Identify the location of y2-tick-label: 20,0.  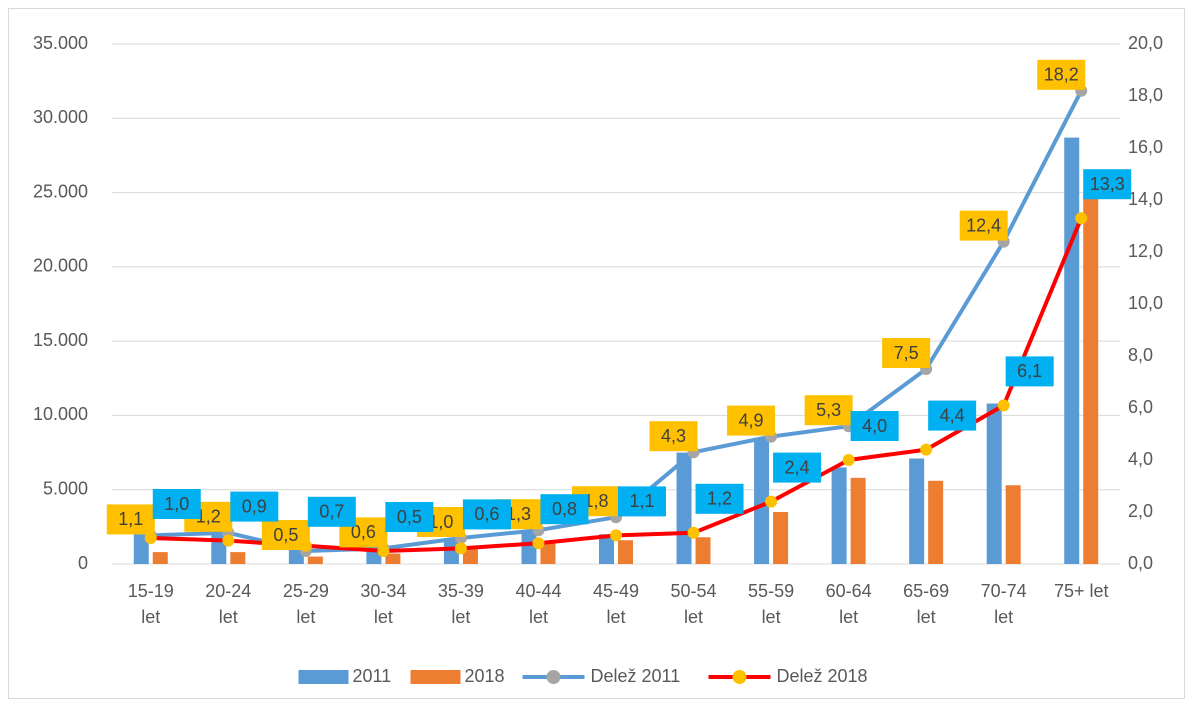
(1145, 43).